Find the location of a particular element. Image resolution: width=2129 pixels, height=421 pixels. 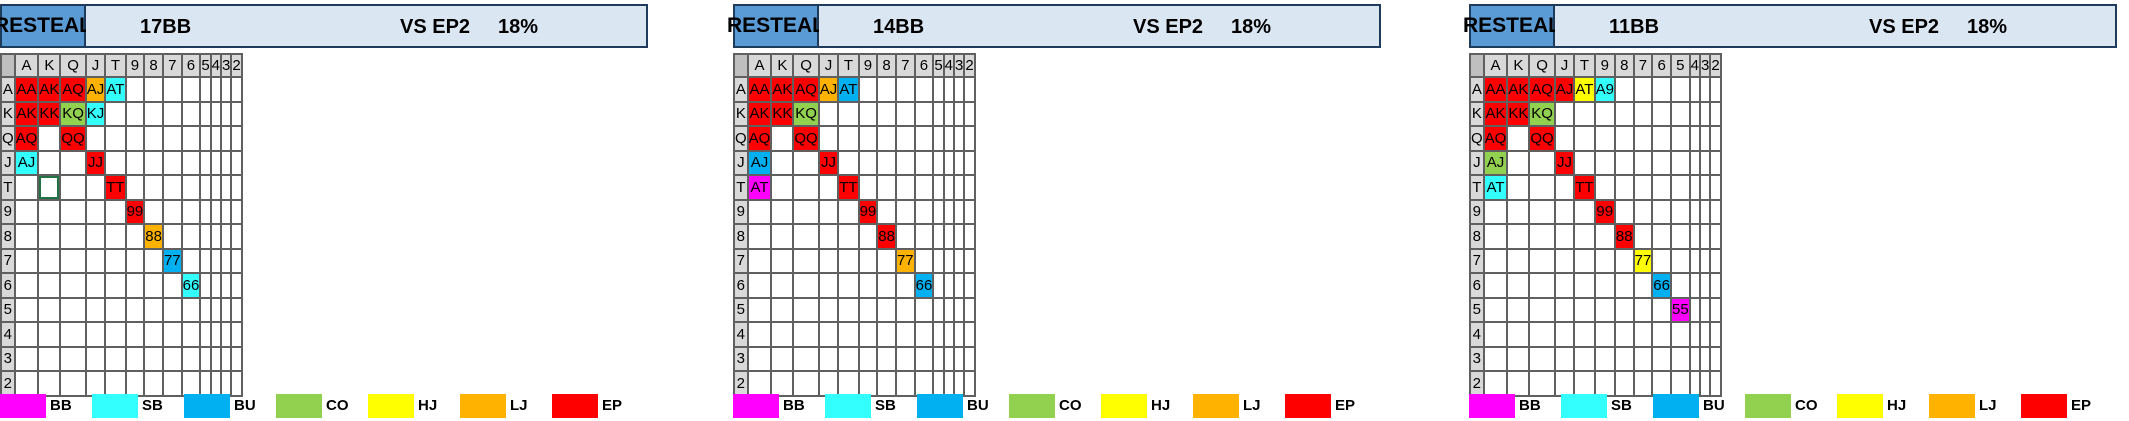

hand-cell: 88 is located at coordinates (1624, 236).